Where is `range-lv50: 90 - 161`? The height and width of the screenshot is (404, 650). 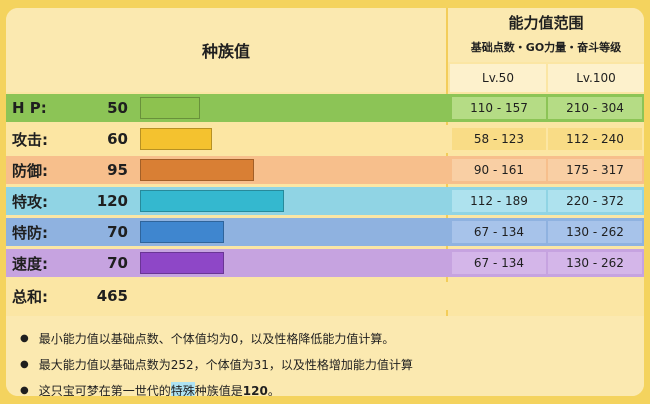
range-lv50: 90 - 161 is located at coordinates (499, 170).